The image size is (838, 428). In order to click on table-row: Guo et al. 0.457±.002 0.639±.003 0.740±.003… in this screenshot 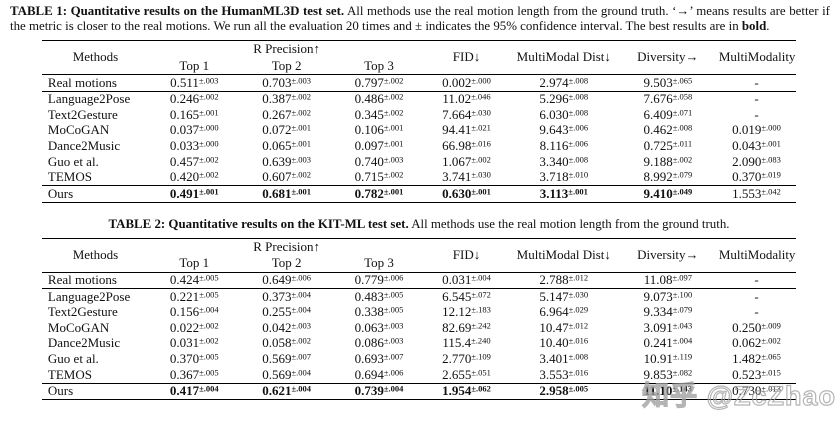, I will do `click(419, 162)`.